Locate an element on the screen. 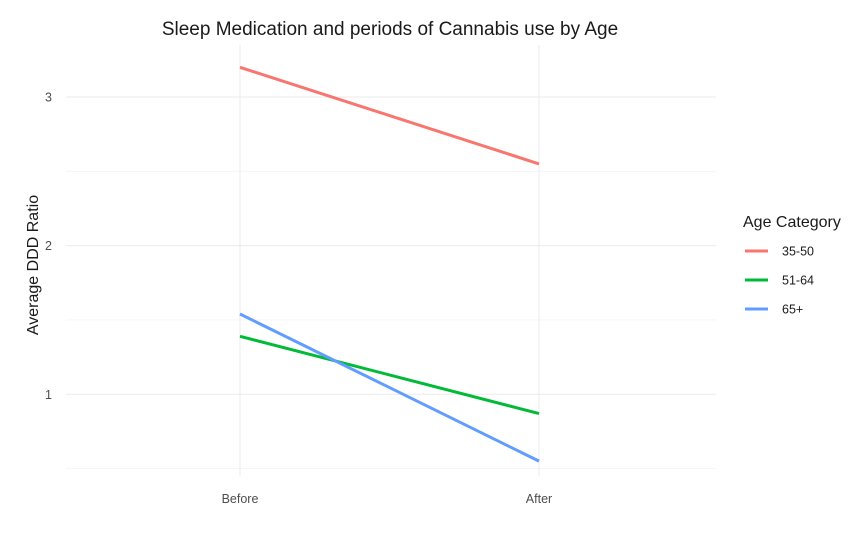 The height and width of the screenshot is (550, 866). legend-item: 65+ is located at coordinates (774, 310).